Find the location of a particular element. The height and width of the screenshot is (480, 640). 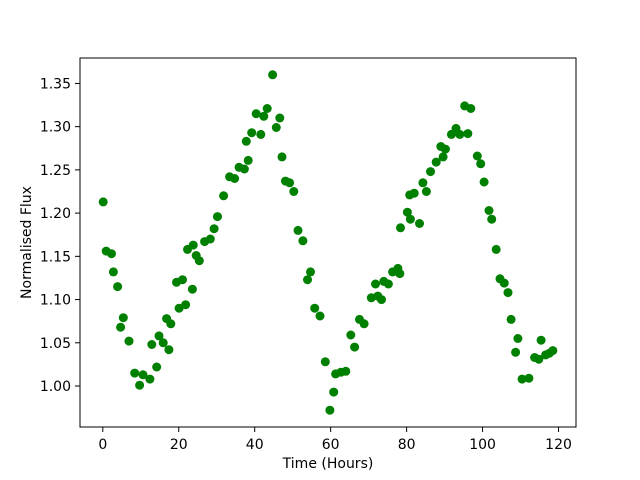

y-tick-label: 1.15 is located at coordinates (55, 257).